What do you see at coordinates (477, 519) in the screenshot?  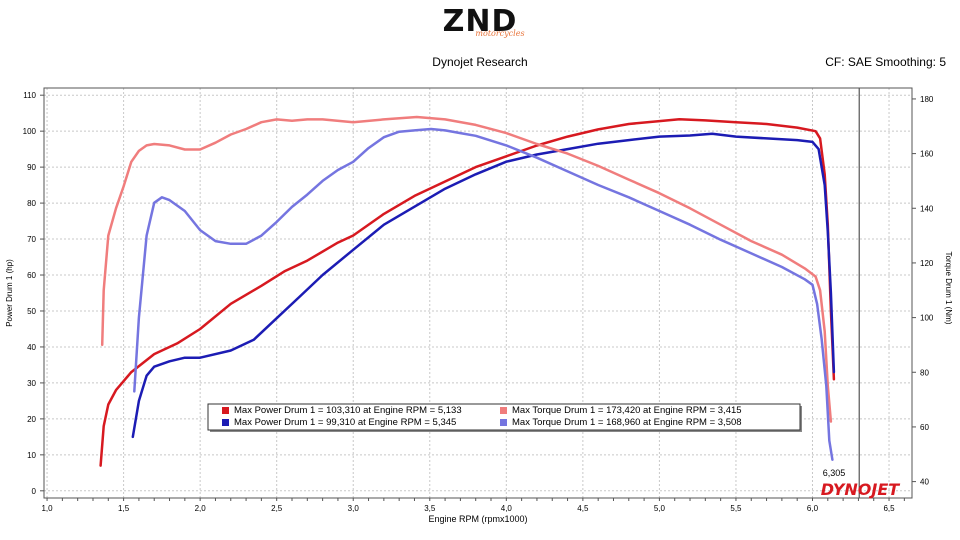 I see `x-axis-label: Engine RPM (rpmx1000)` at bounding box center [477, 519].